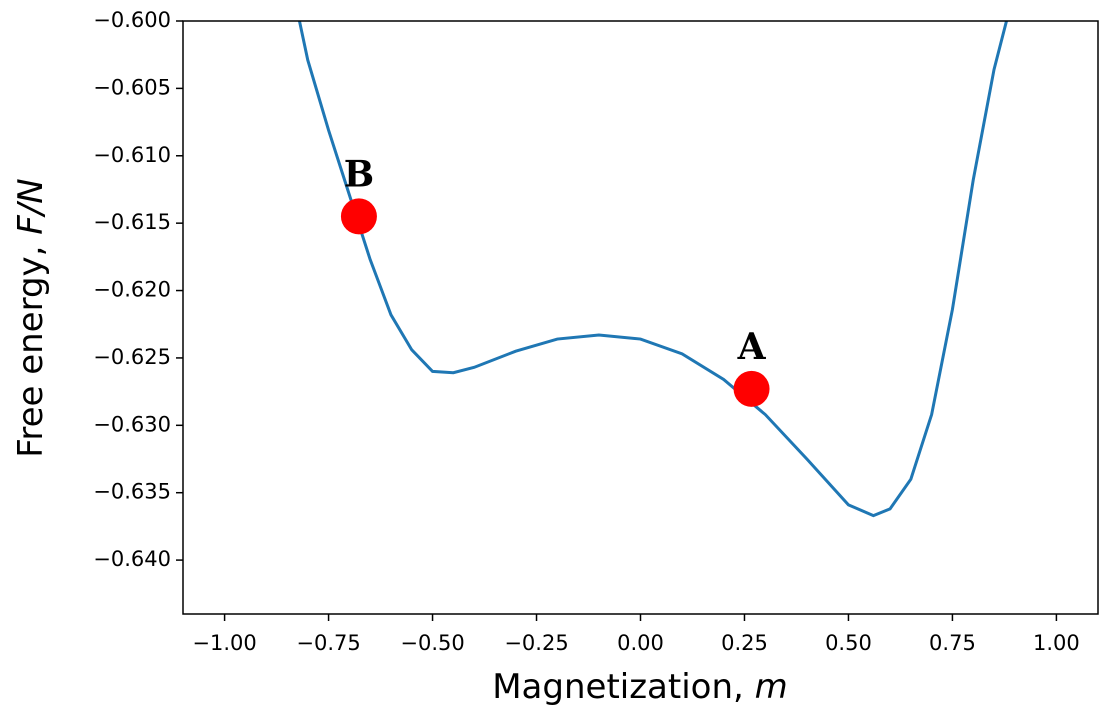 This screenshot has height=709, width=1105. Describe the element at coordinates (771, 687) in the screenshot. I see `x-label-var: m` at that location.